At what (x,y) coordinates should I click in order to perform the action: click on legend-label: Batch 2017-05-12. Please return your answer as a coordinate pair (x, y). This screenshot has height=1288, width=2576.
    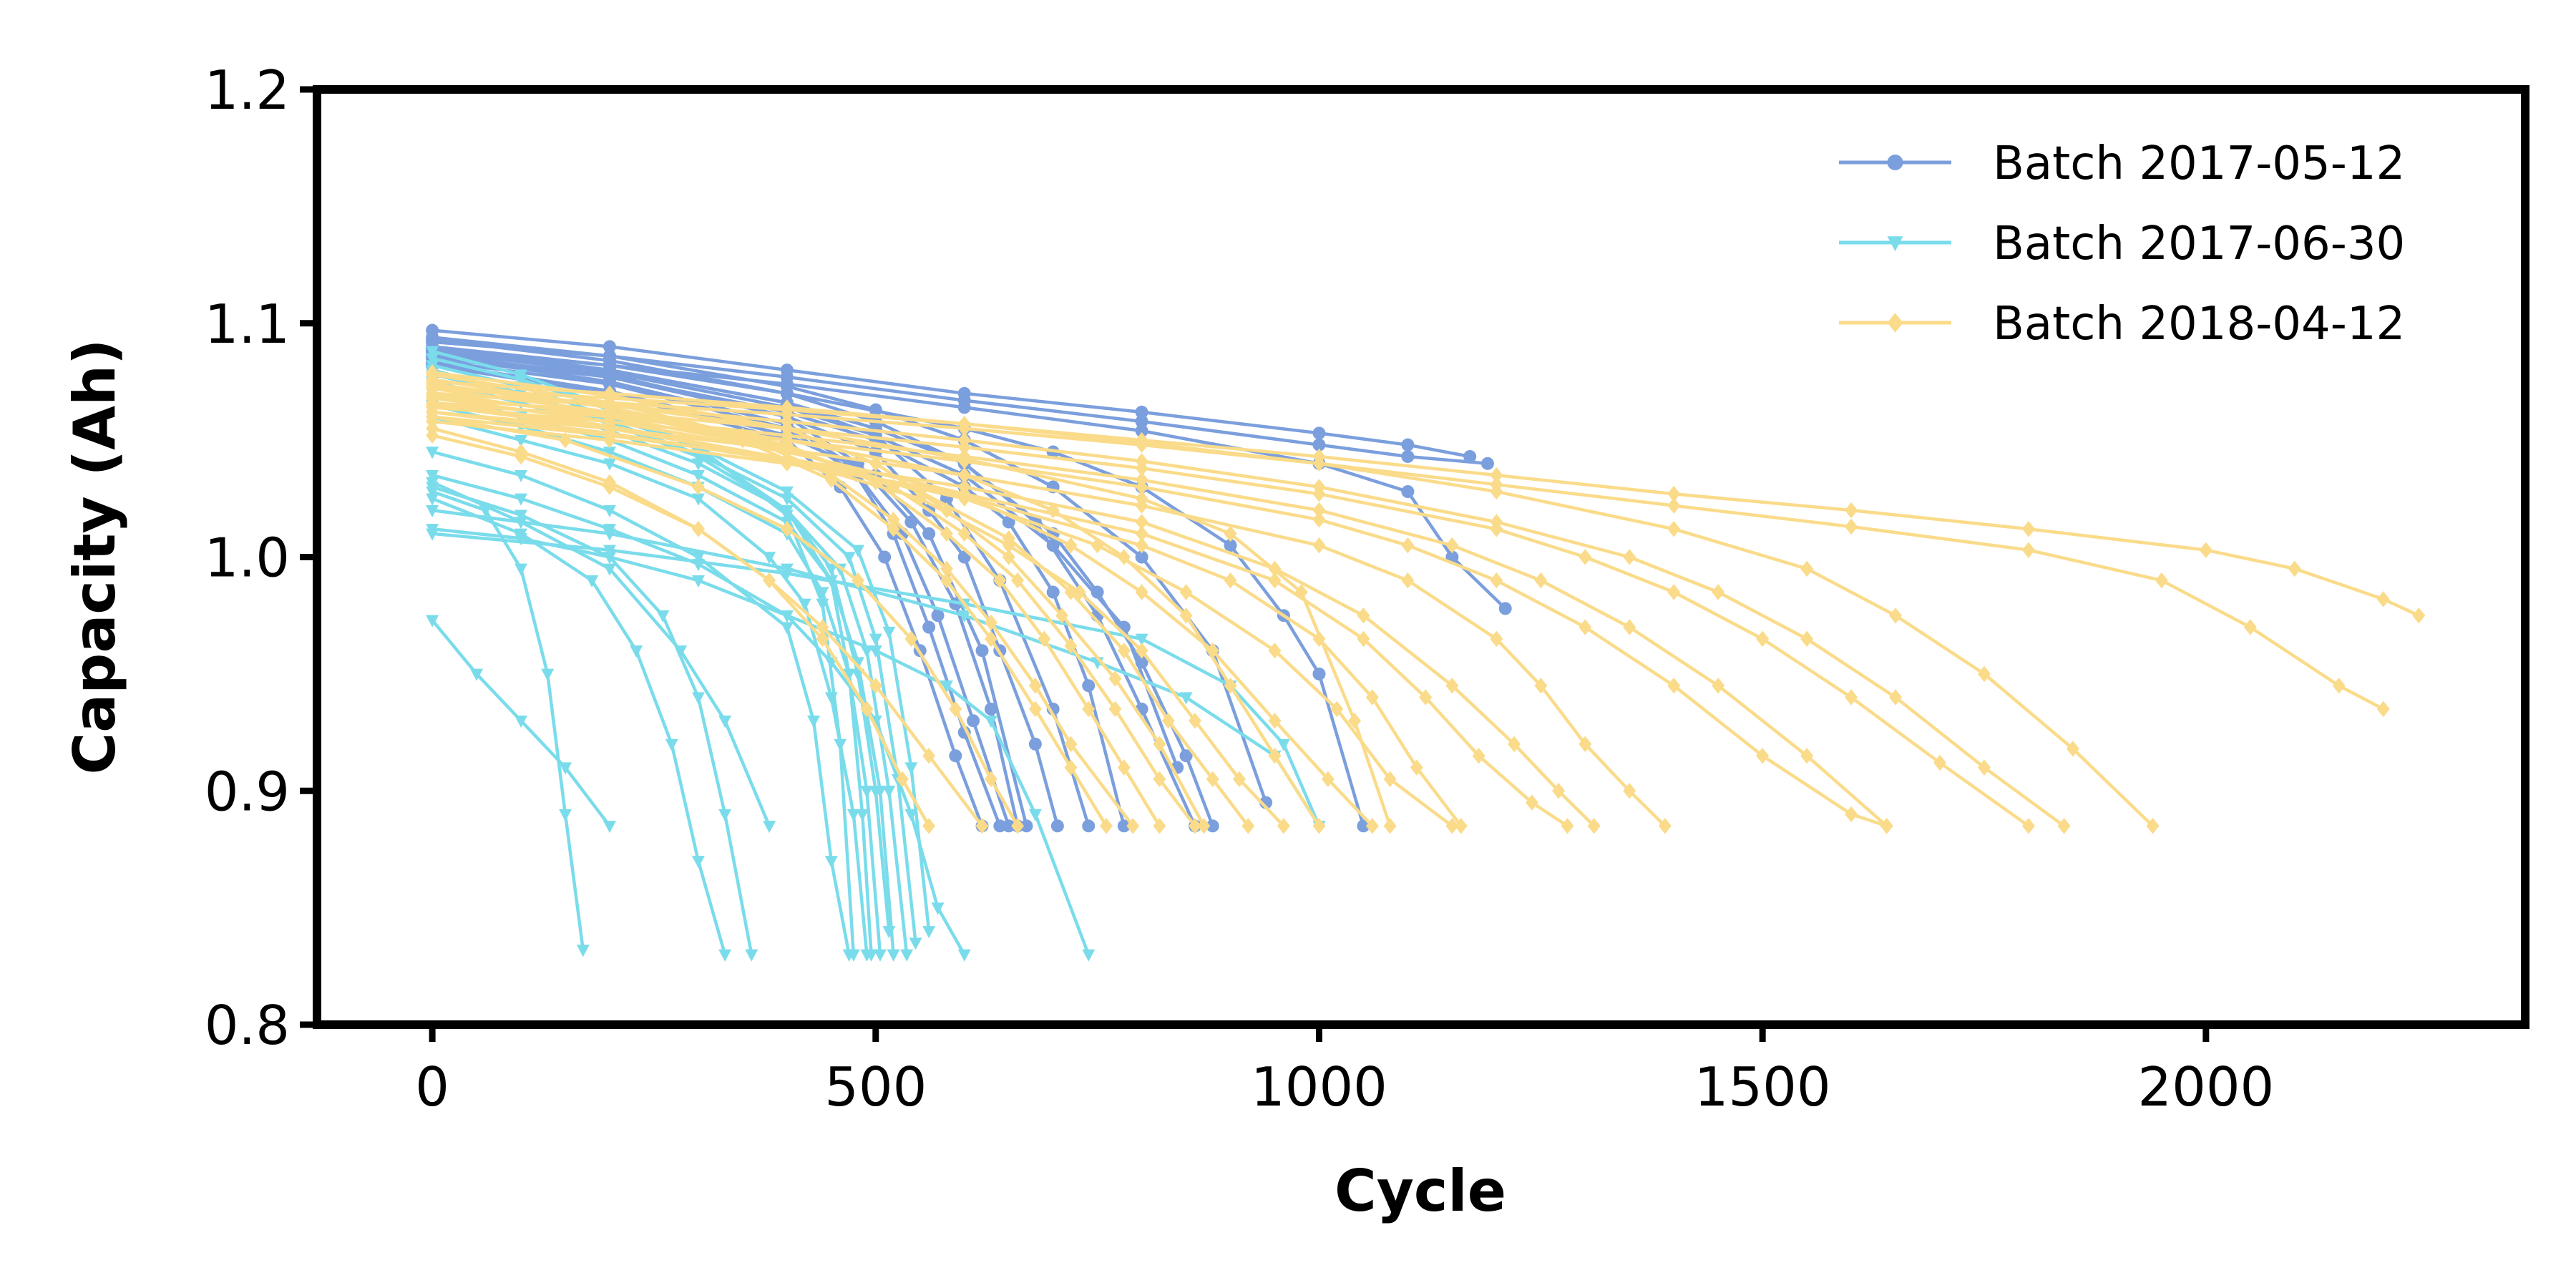
    Looking at the image, I should click on (2199, 163).